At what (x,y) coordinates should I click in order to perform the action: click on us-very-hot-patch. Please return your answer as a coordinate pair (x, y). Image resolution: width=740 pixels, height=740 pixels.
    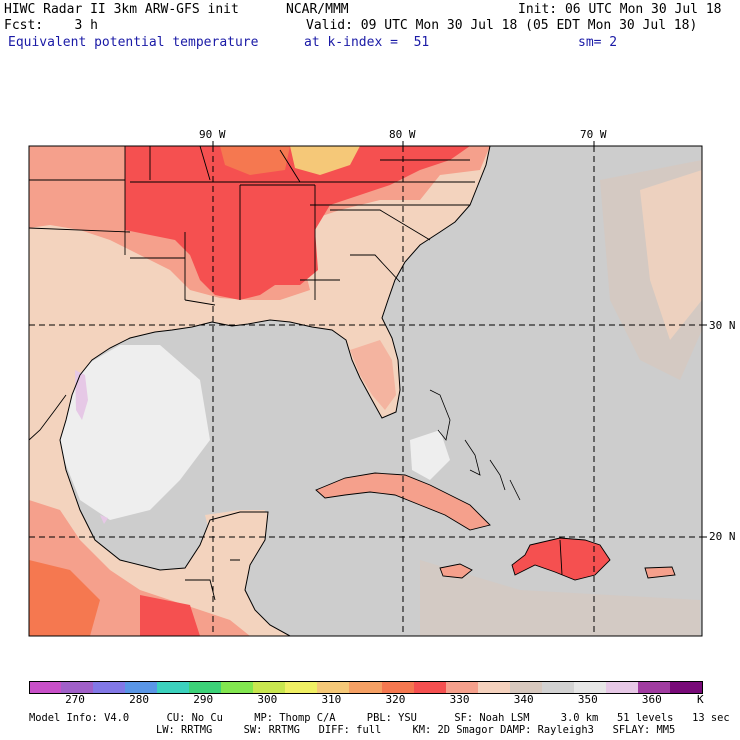
    Looking at the image, I should click on (325, 160).